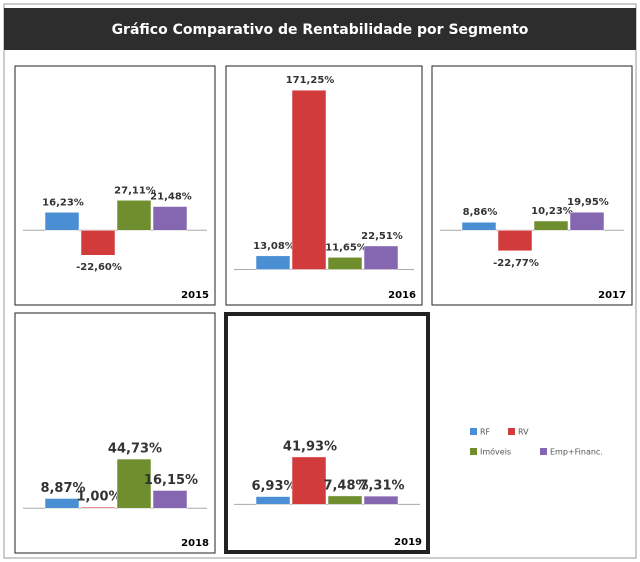 This screenshot has height=562, width=640. Describe the element at coordinates (345, 485) in the screenshot. I see `value-label: 7,48%` at that location.